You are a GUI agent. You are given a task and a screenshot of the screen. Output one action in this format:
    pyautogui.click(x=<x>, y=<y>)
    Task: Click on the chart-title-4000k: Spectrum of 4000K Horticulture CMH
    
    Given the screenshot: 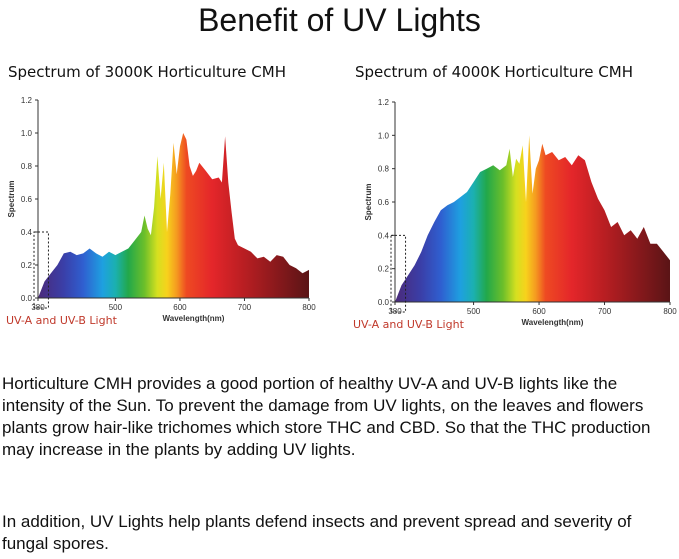 What is the action you would take?
    pyautogui.click(x=494, y=72)
    